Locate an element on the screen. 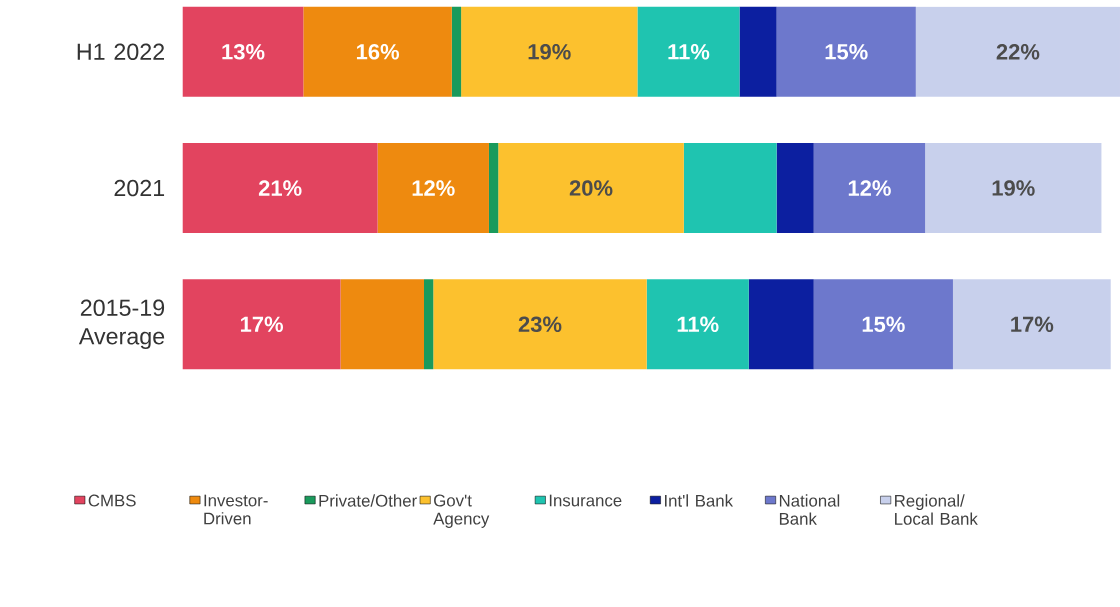  data-label: 22% is located at coordinates (1018, 52).